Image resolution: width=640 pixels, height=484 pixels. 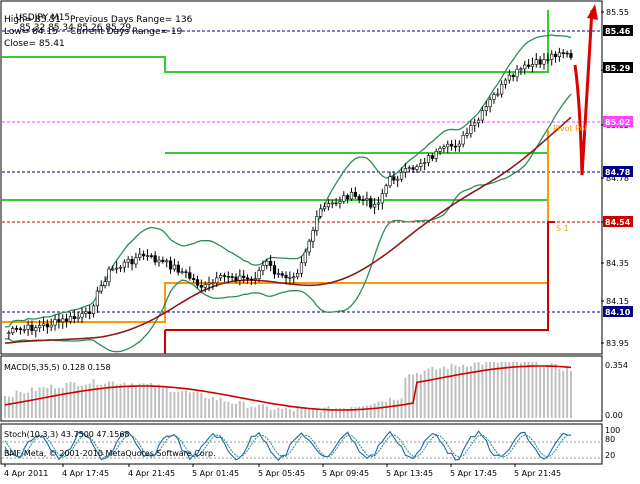 What do you see at coordinates (618, 221) in the screenshot?
I see `price-tag-box` at bounding box center [618, 221].